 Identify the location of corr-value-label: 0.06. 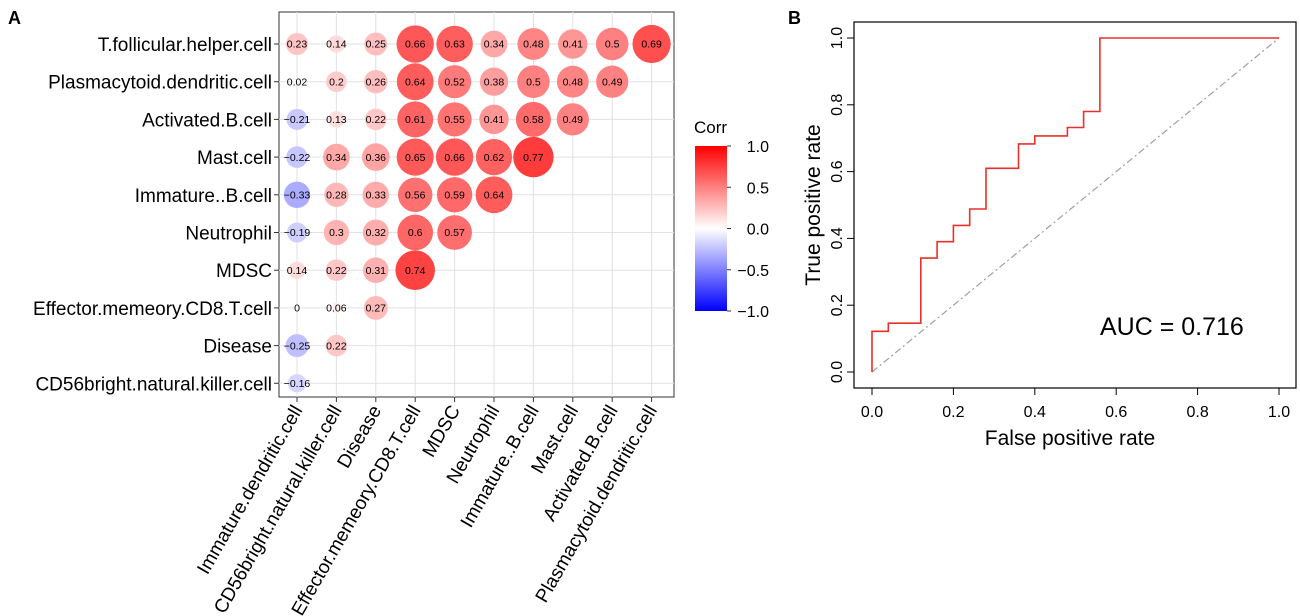
(336, 309).